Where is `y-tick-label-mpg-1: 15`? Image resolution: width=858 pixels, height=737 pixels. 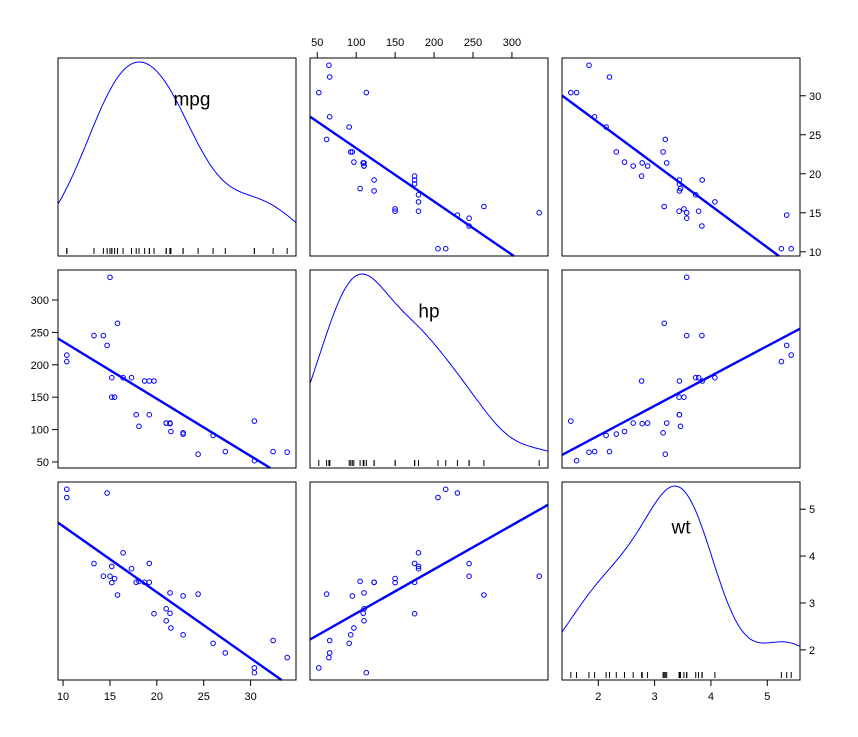
y-tick-label-mpg-1: 15 is located at coordinates (815, 214).